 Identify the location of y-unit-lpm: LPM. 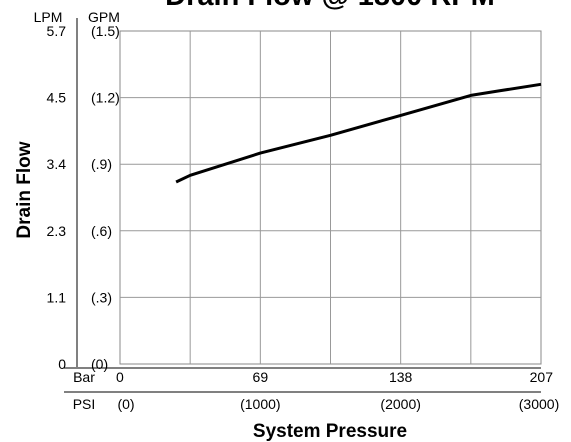
(48, 17).